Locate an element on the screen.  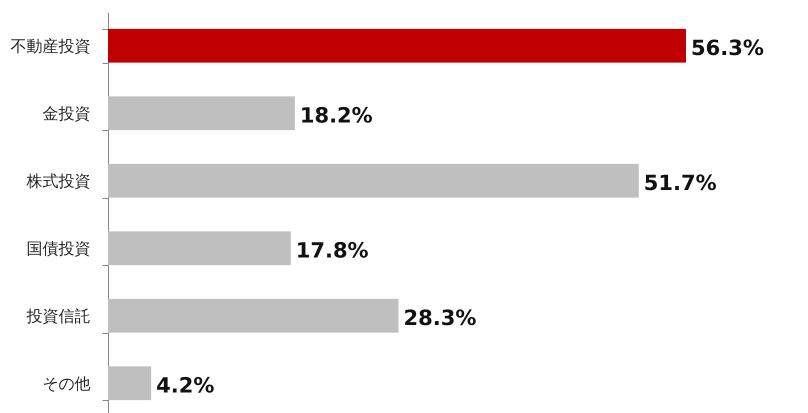
data-label: 17.8% is located at coordinates (332, 250).